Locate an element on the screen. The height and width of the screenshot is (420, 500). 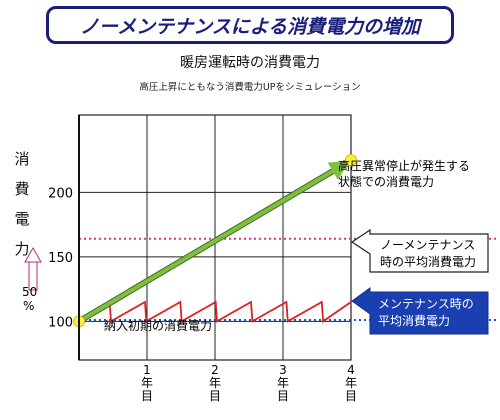
x-tick-label: 1 is located at coordinates (147, 370).